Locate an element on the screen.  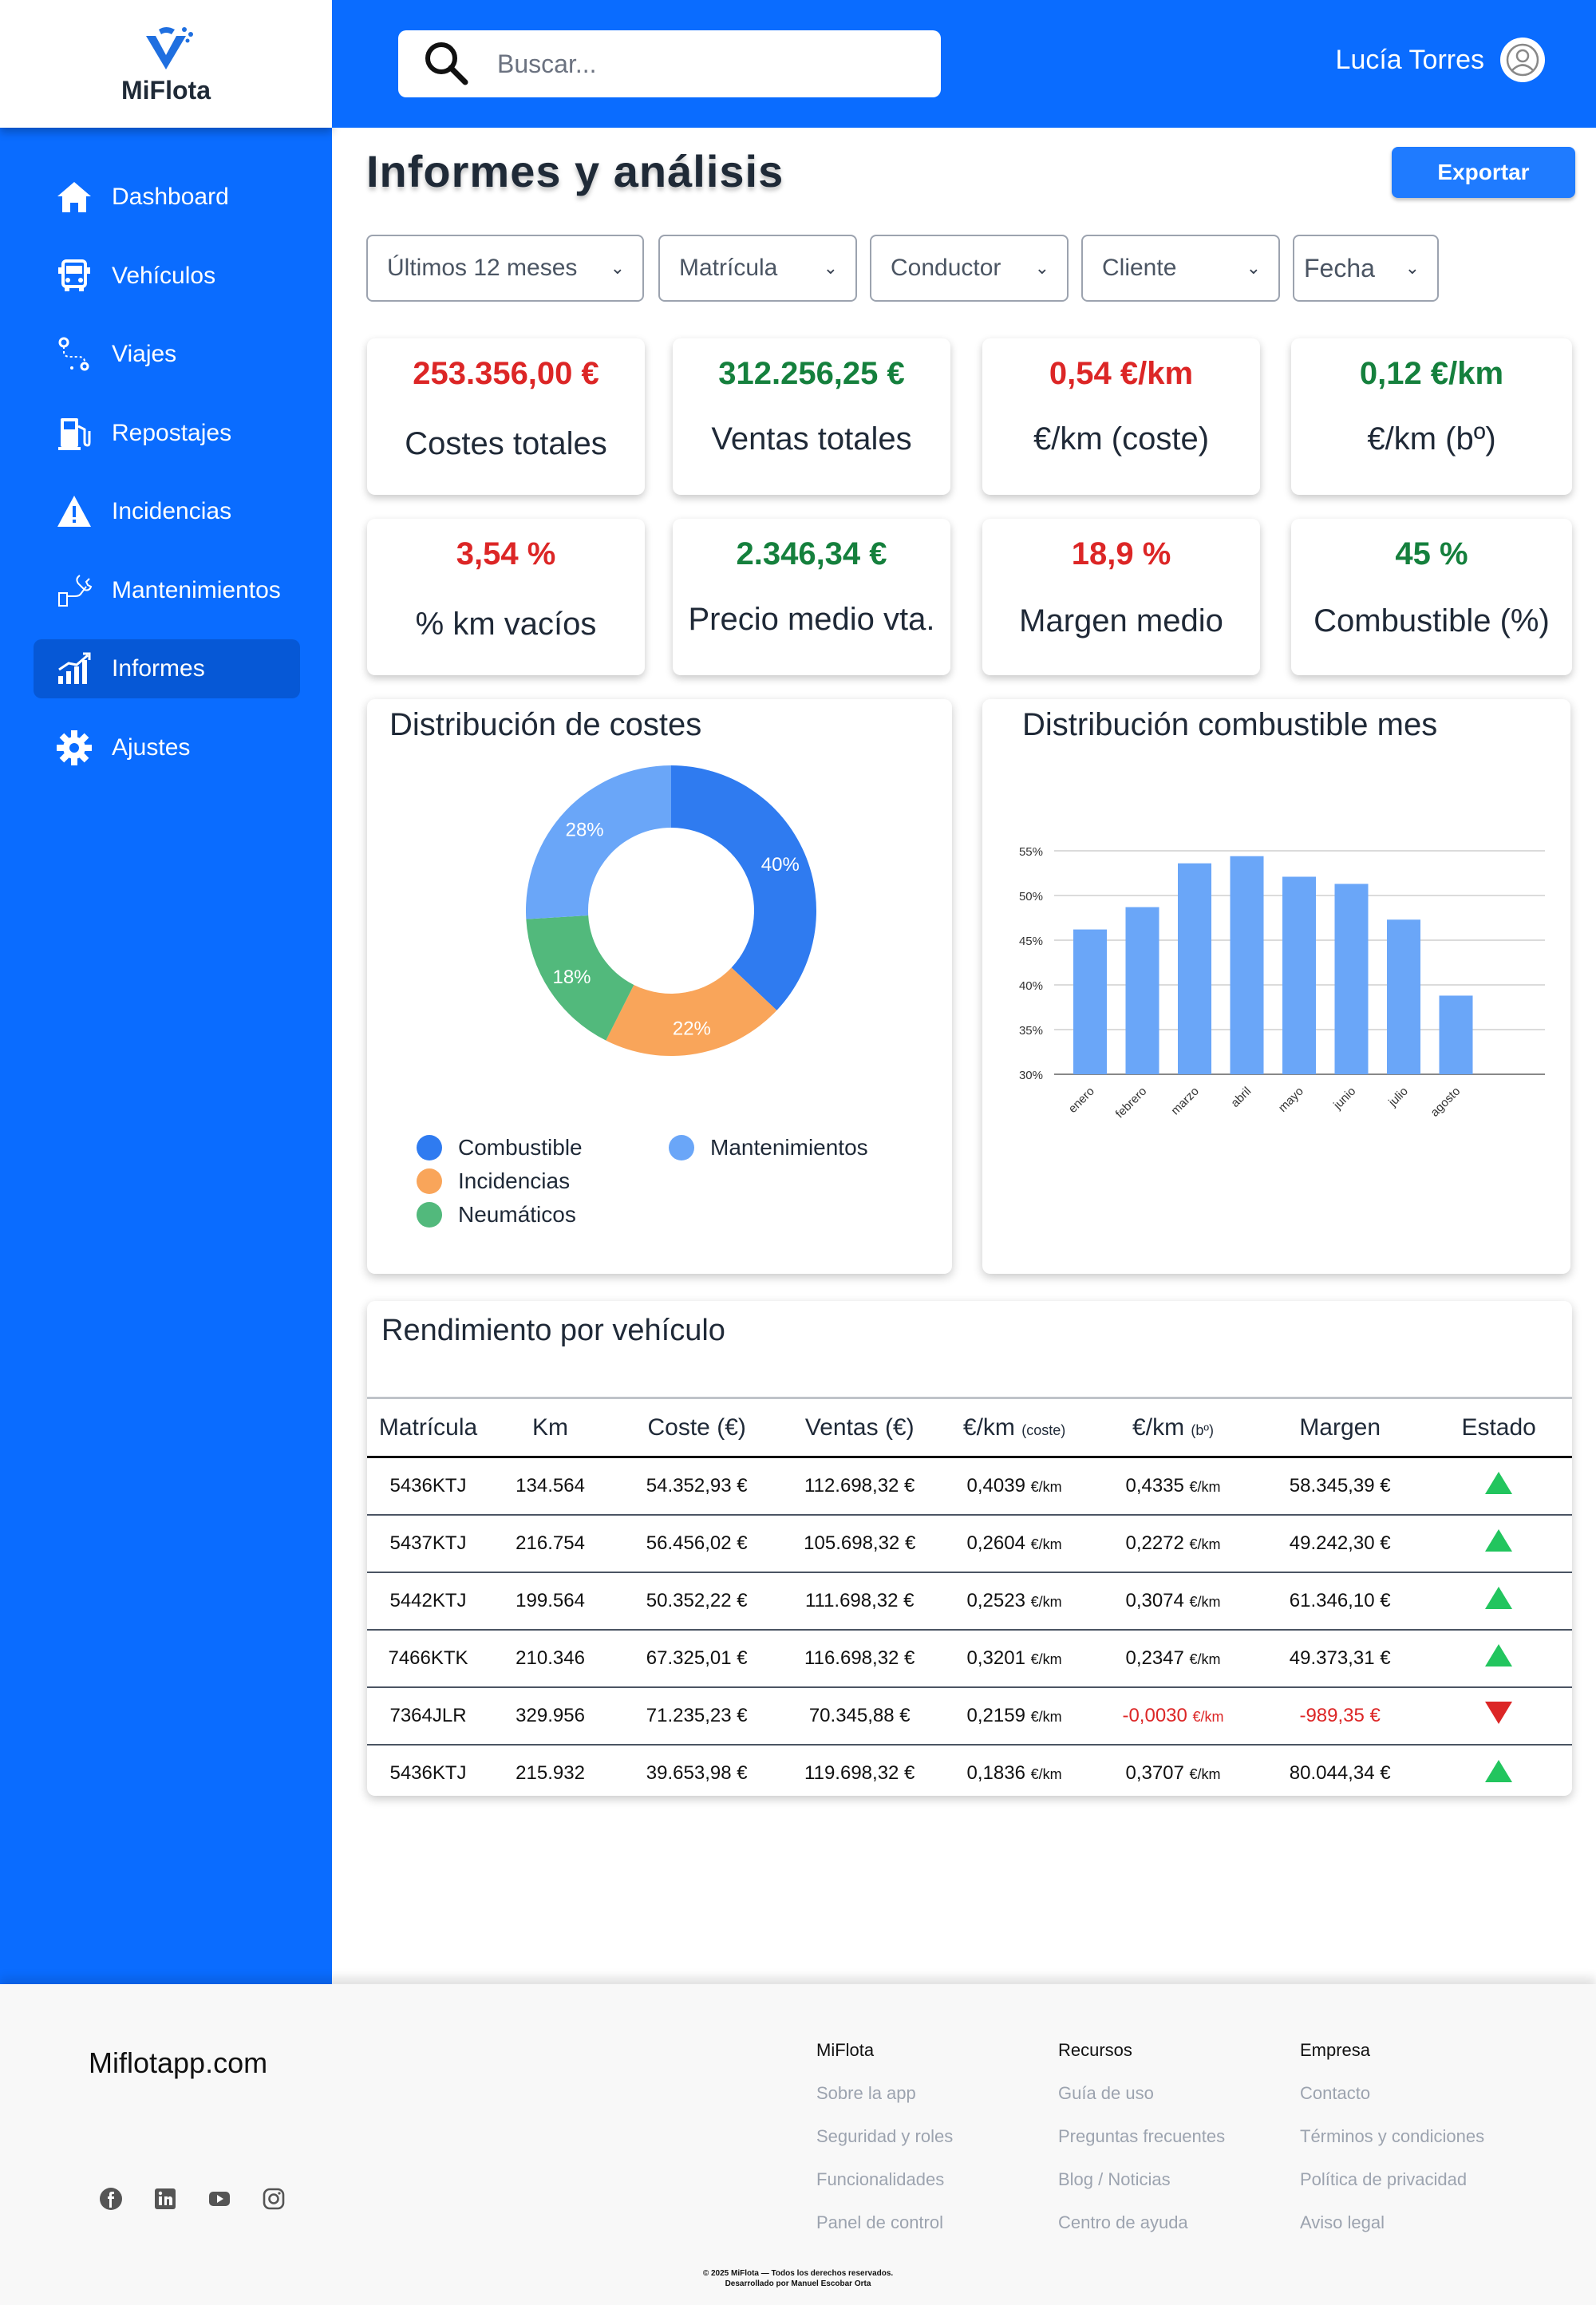
filter-cliente: Cliente ⌄ is located at coordinates (1180, 268).